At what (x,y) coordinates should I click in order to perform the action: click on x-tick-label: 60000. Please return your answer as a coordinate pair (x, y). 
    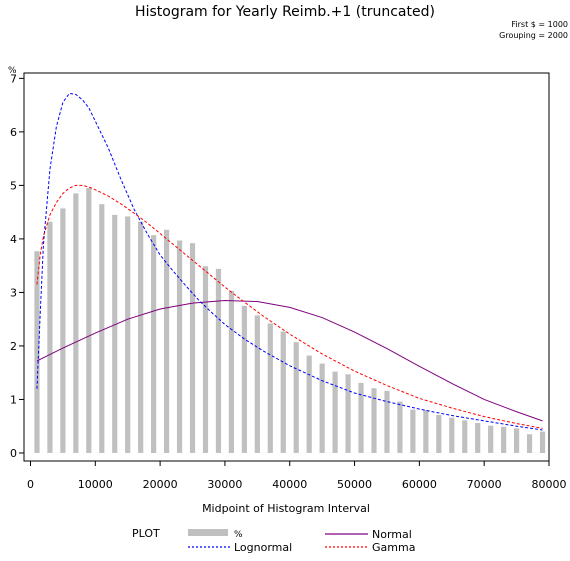
    Looking at the image, I should click on (419, 484).